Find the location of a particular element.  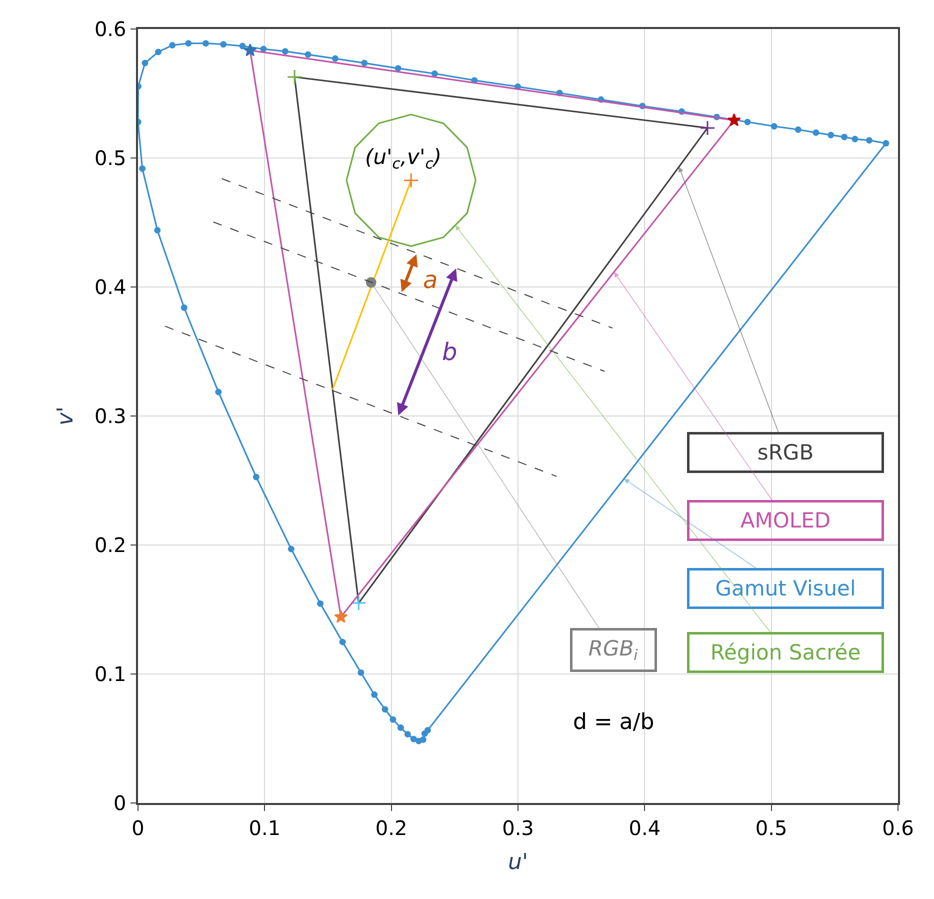

x-tick-label: 0.2 is located at coordinates (391, 828).